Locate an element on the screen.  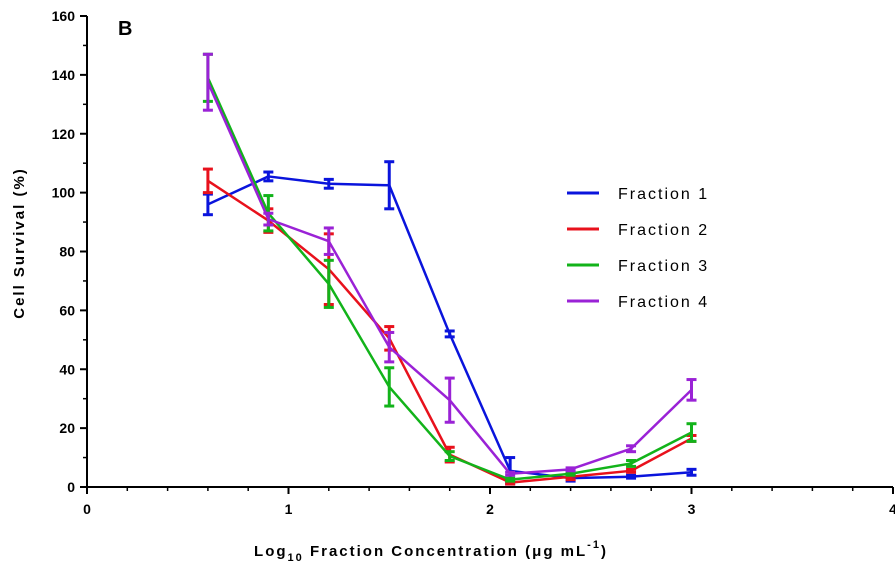
x-axis-title-superscript: -1 is located at coordinates (594, 545).